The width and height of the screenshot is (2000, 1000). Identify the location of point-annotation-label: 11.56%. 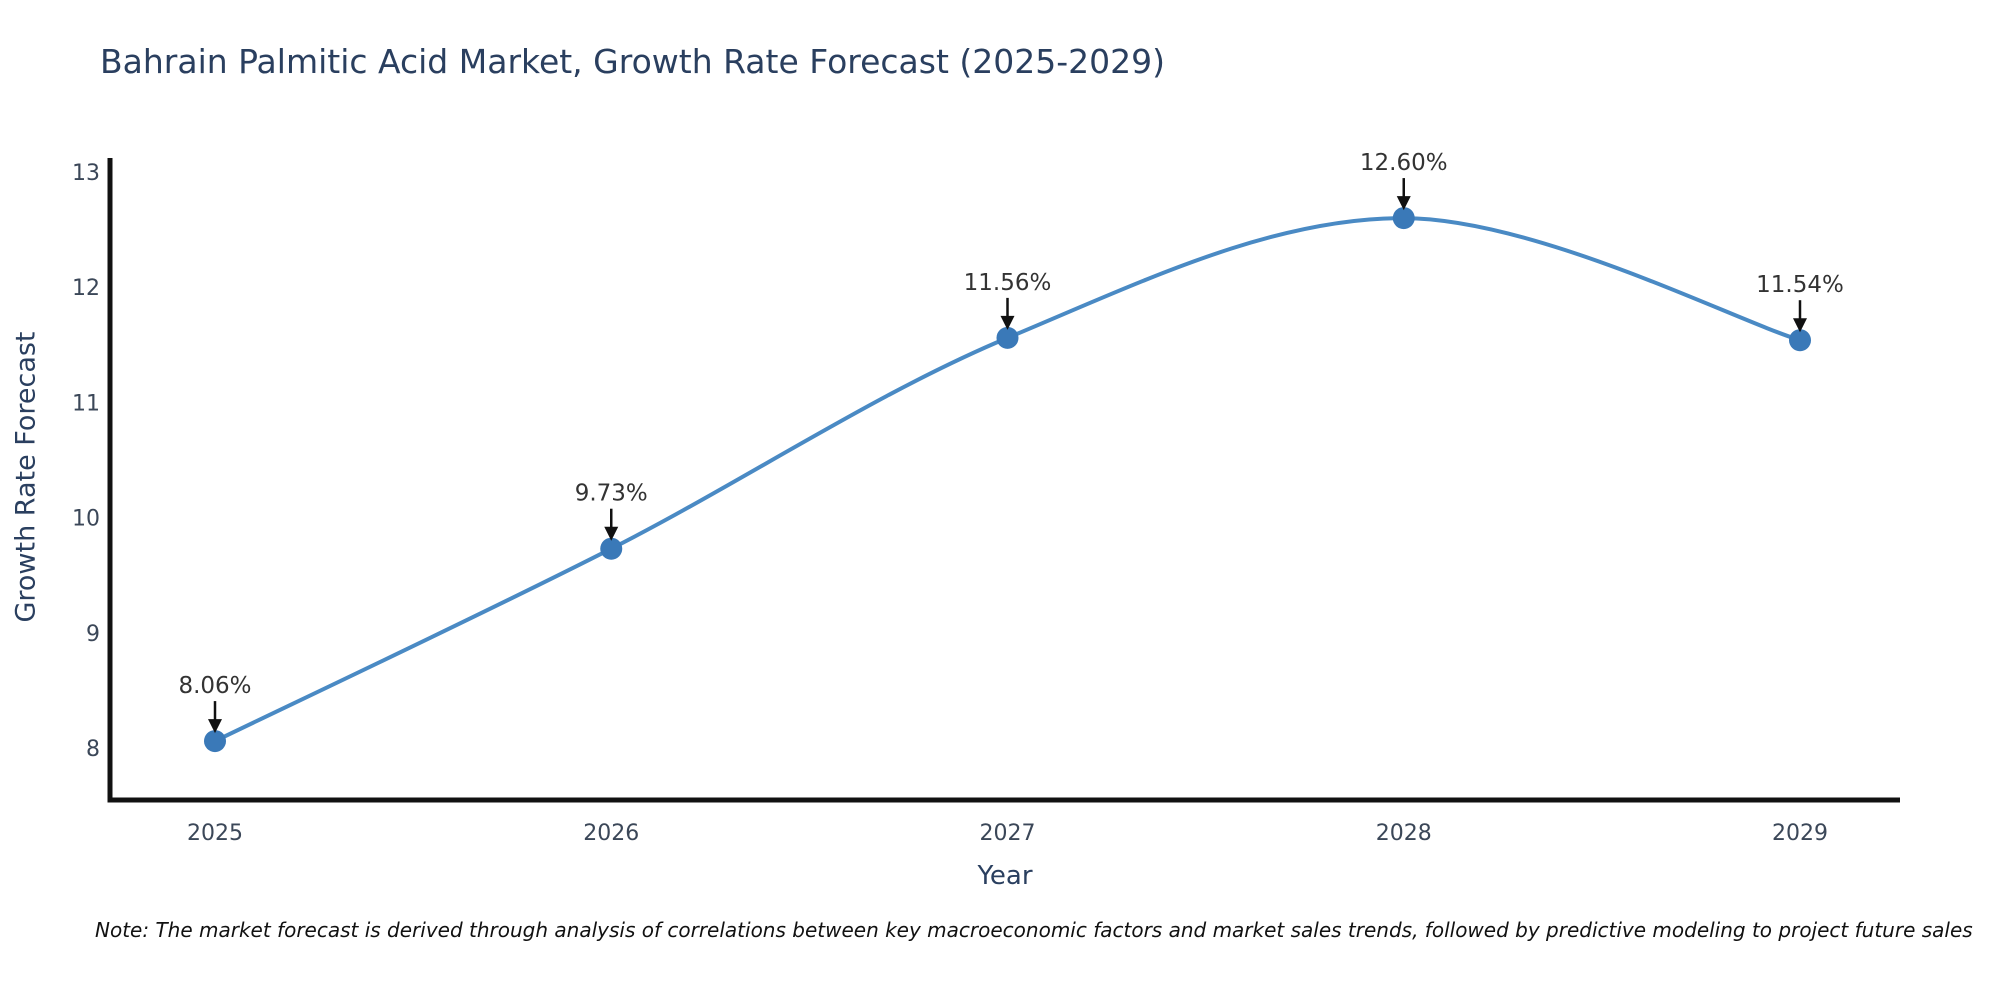
(1008, 283).